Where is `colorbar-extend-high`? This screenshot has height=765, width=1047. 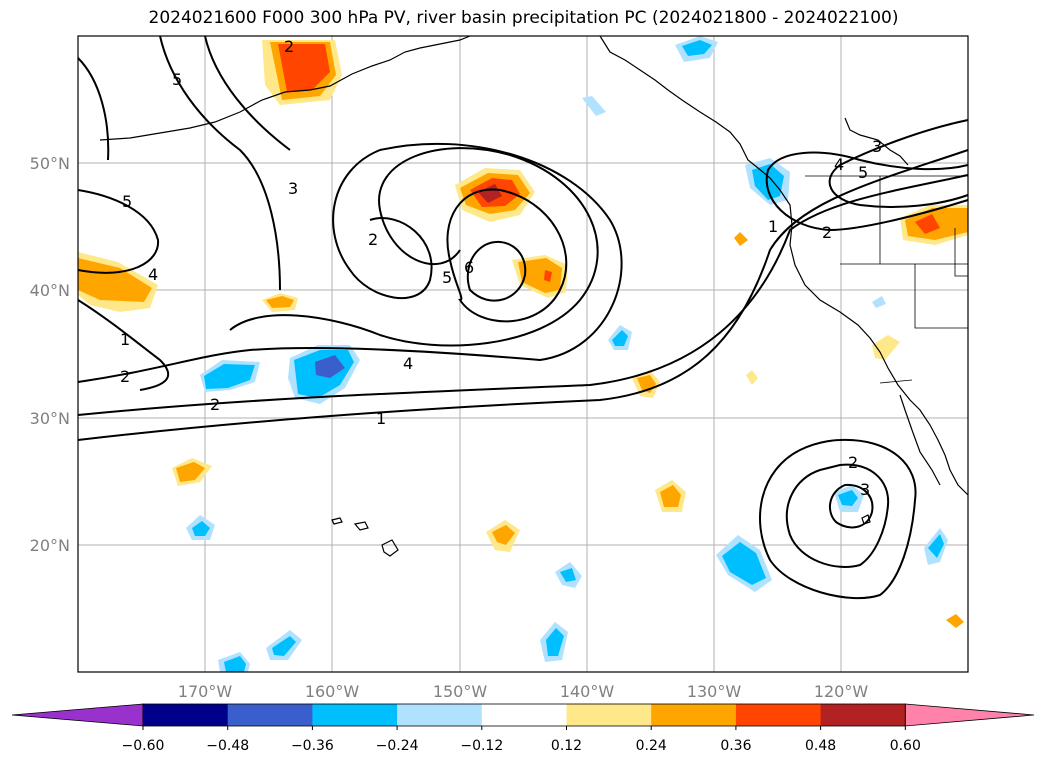
colorbar-extend-high is located at coordinates (969, 715).